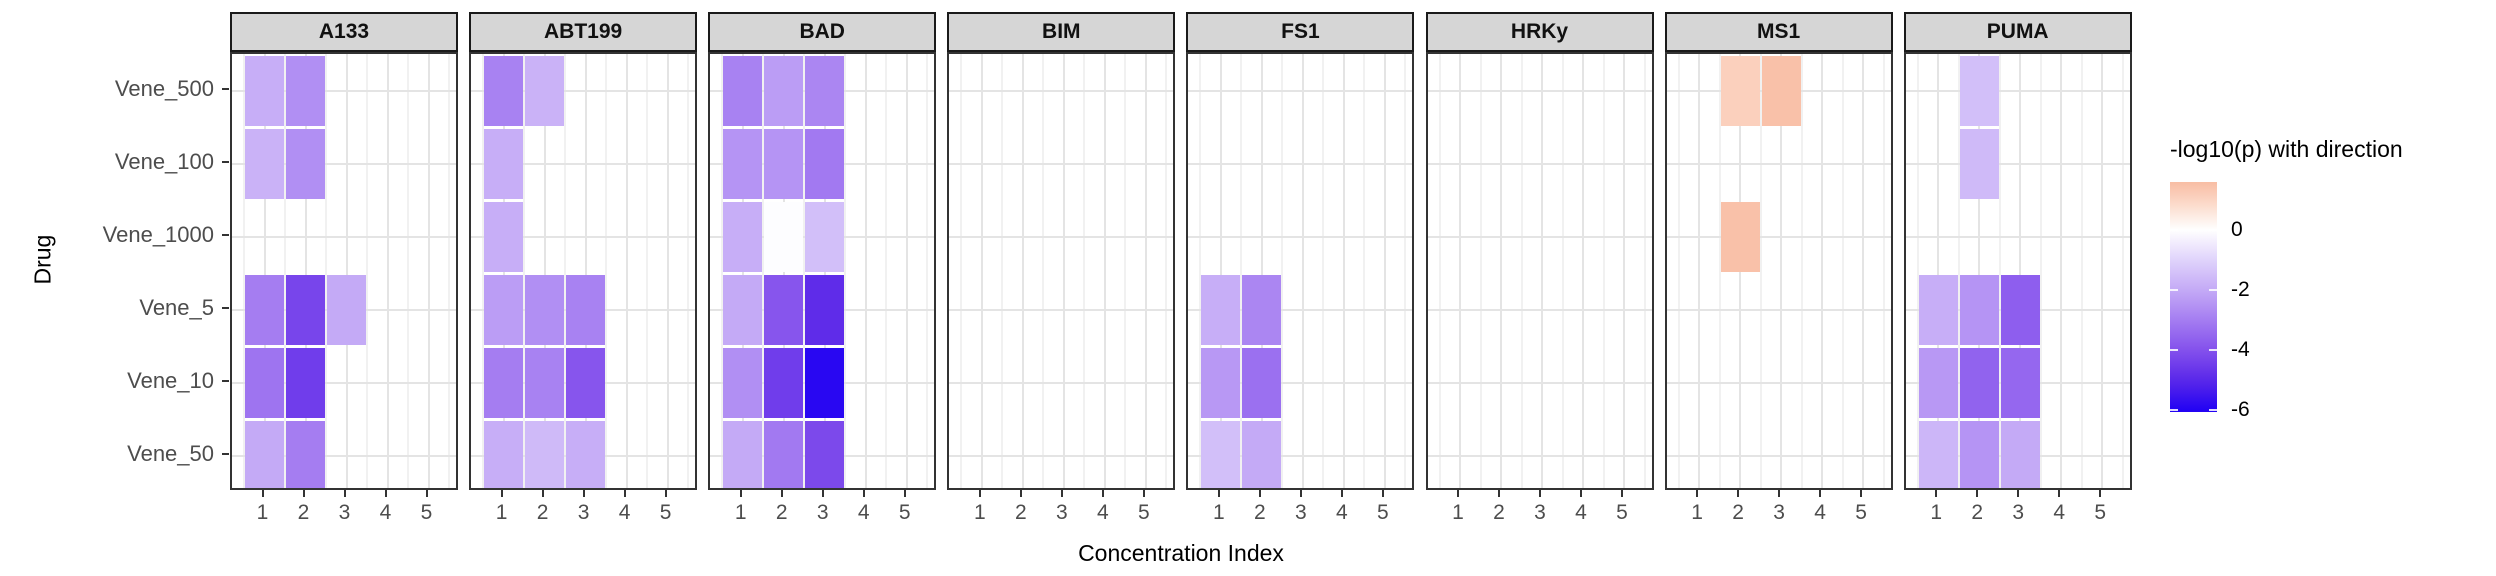 The width and height of the screenshot is (2496, 576). I want to click on facet-strip: HRKy, so click(1539, 32).